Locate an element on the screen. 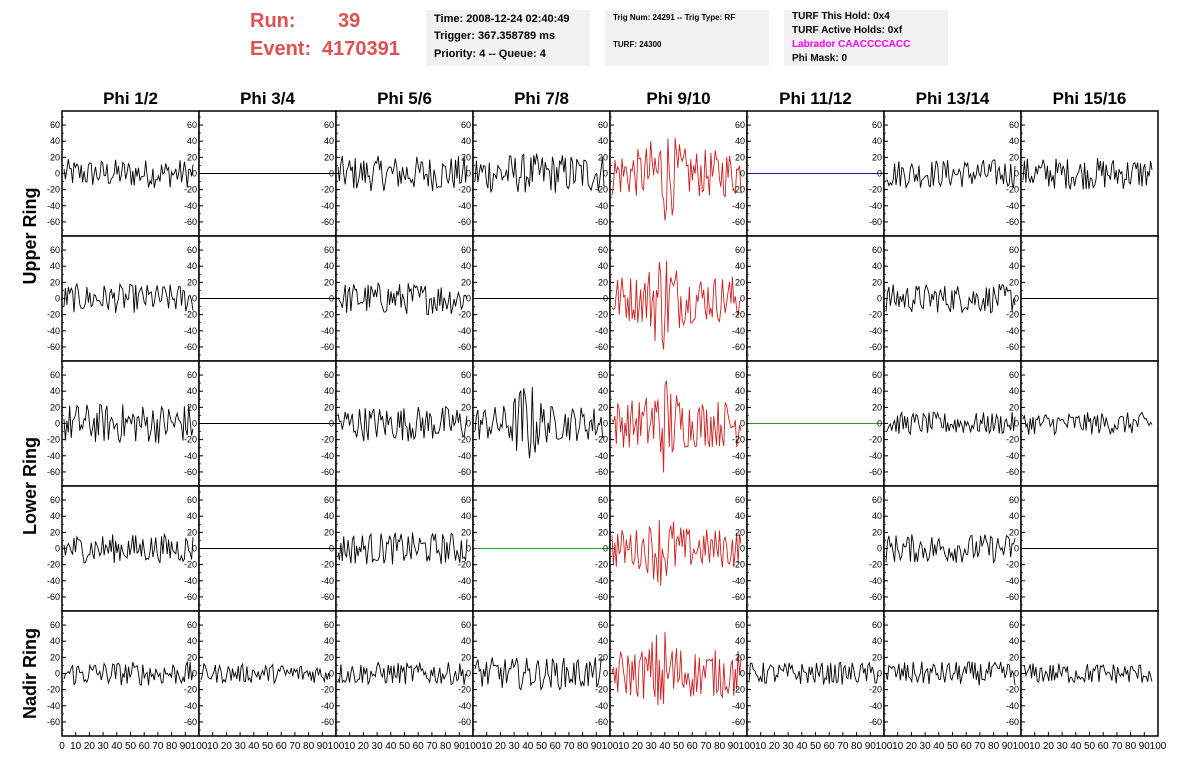 The height and width of the screenshot is (772, 1196). ytick-label-4-5-60: 60 is located at coordinates (740, 625).